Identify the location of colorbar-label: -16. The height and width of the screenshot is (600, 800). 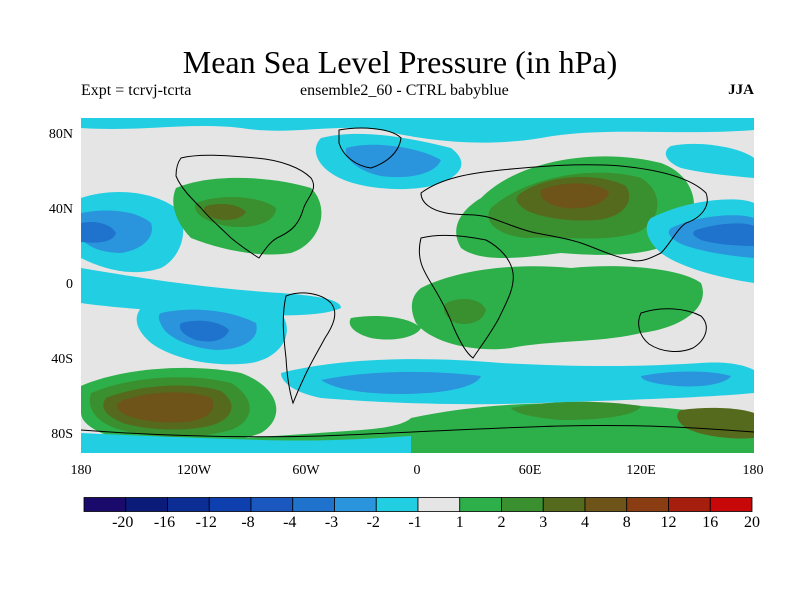
(164, 522).